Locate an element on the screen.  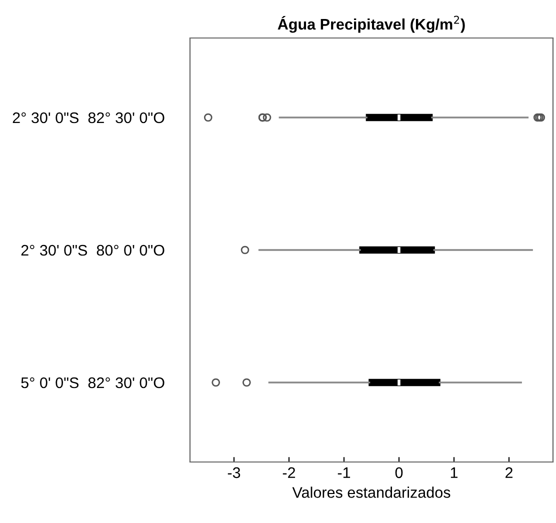
x-tick-label: 0 is located at coordinates (399, 472).